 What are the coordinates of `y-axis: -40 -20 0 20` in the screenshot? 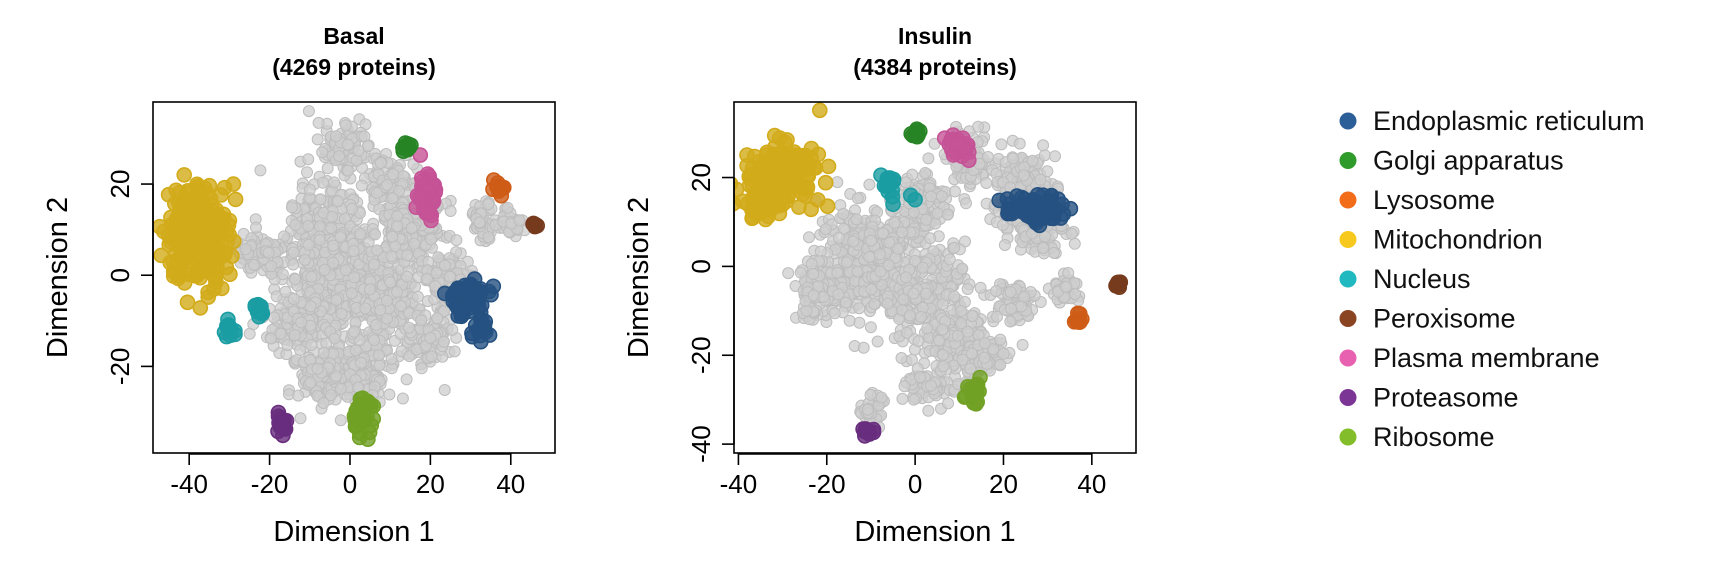 It's located at (710, 313).